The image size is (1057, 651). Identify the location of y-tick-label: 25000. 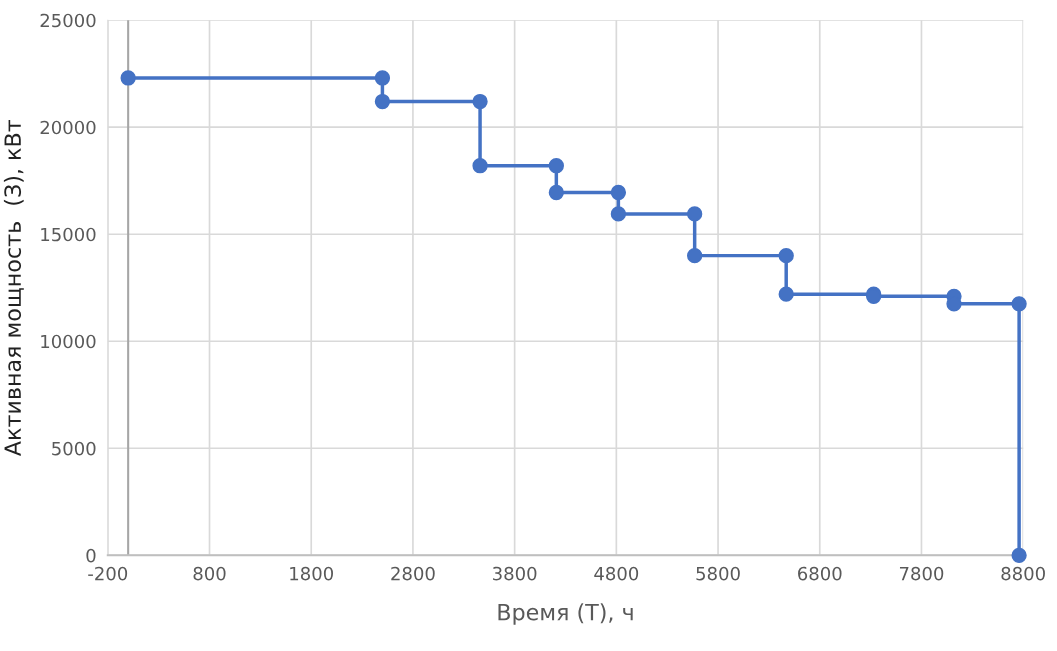
(68, 20).